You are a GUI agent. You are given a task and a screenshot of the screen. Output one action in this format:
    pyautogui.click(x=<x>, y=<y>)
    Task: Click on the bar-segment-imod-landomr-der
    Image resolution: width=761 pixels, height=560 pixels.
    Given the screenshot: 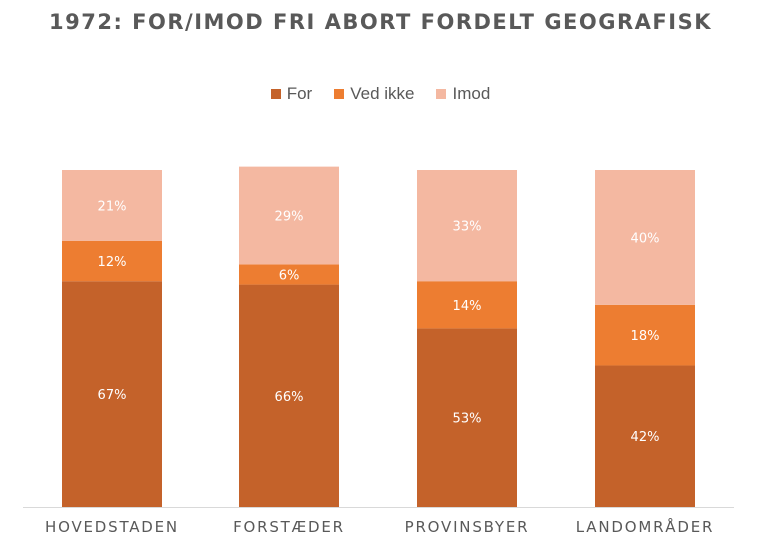 What is the action you would take?
    pyautogui.click(x=645, y=237)
    